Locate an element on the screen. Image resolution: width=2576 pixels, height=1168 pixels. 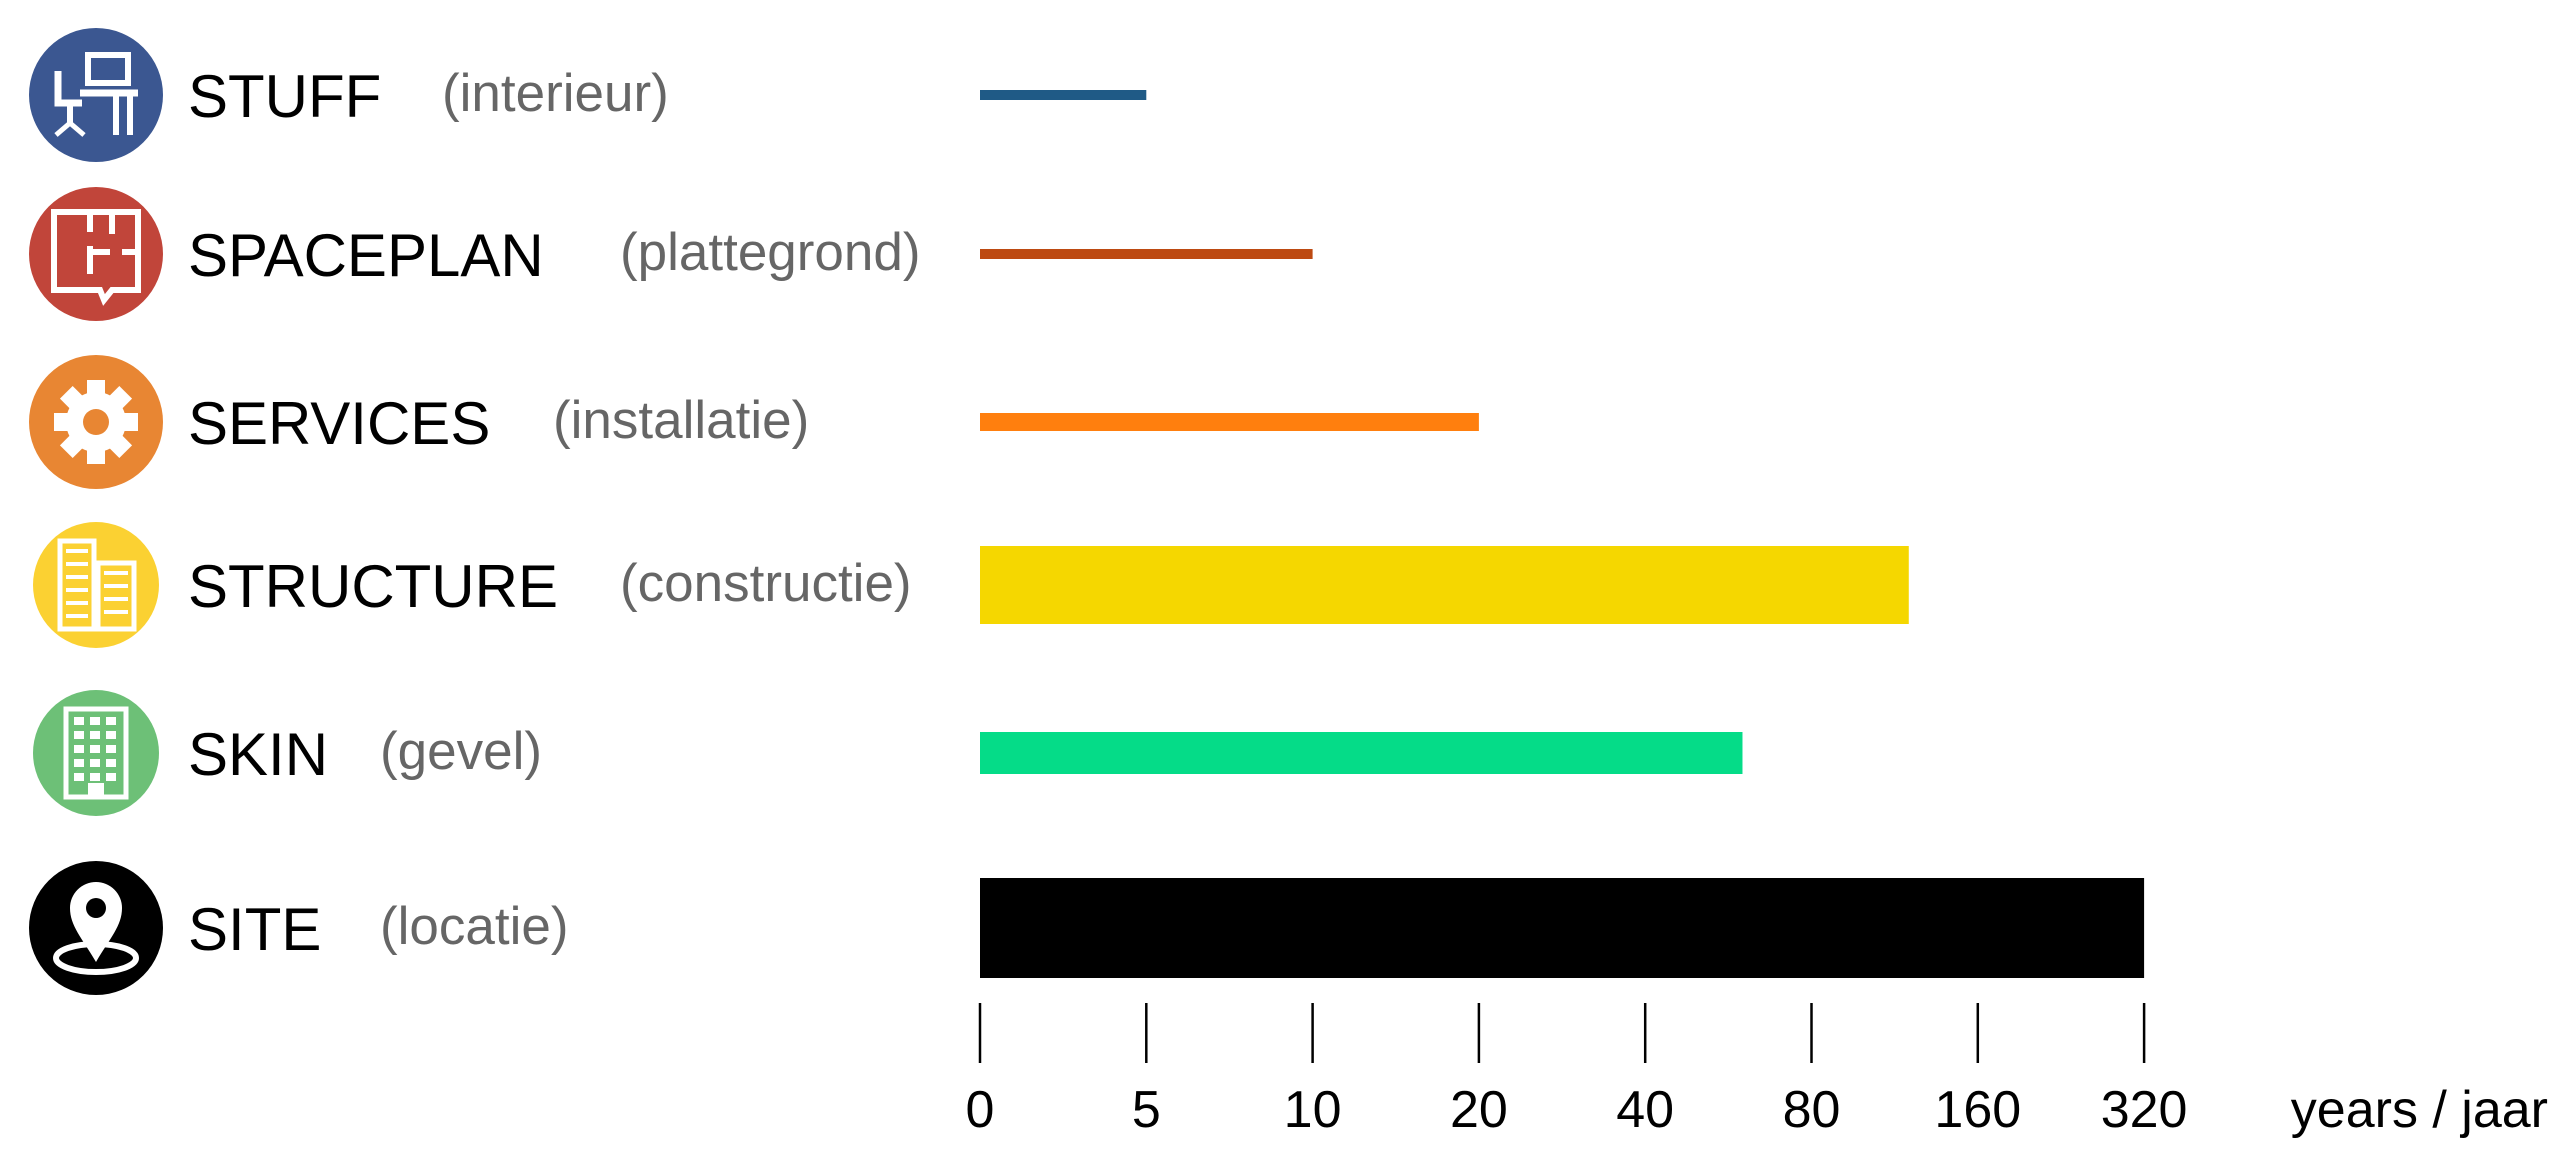
desk-chair-icon is located at coordinates (96, 95).